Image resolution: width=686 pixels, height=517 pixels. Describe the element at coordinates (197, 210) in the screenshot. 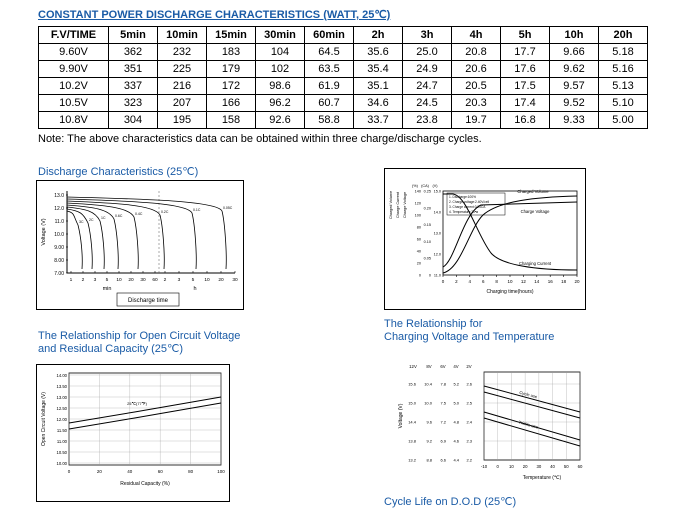

I see `curve-rate-label: 0.1C` at that location.